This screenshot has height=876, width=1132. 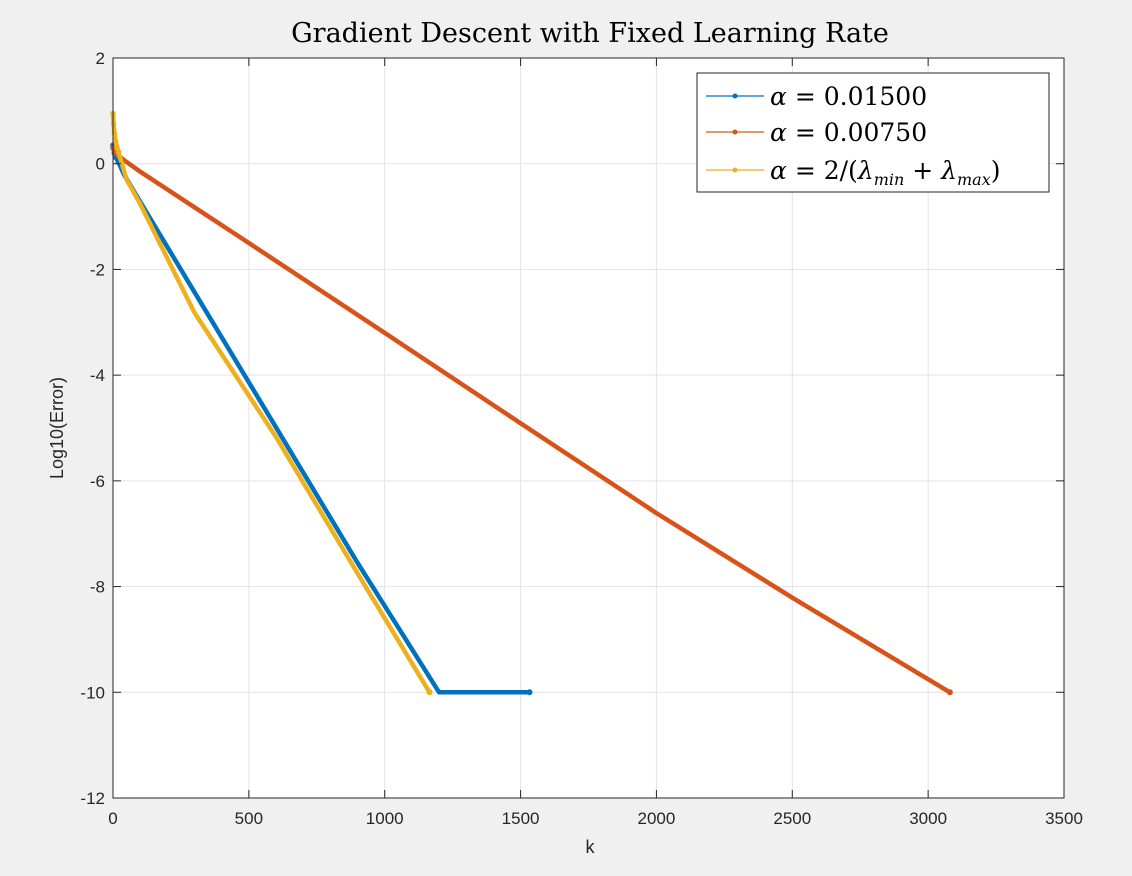 What do you see at coordinates (822, 170) in the screenshot?
I see `legend-eq-3: = 2/(` at bounding box center [822, 170].